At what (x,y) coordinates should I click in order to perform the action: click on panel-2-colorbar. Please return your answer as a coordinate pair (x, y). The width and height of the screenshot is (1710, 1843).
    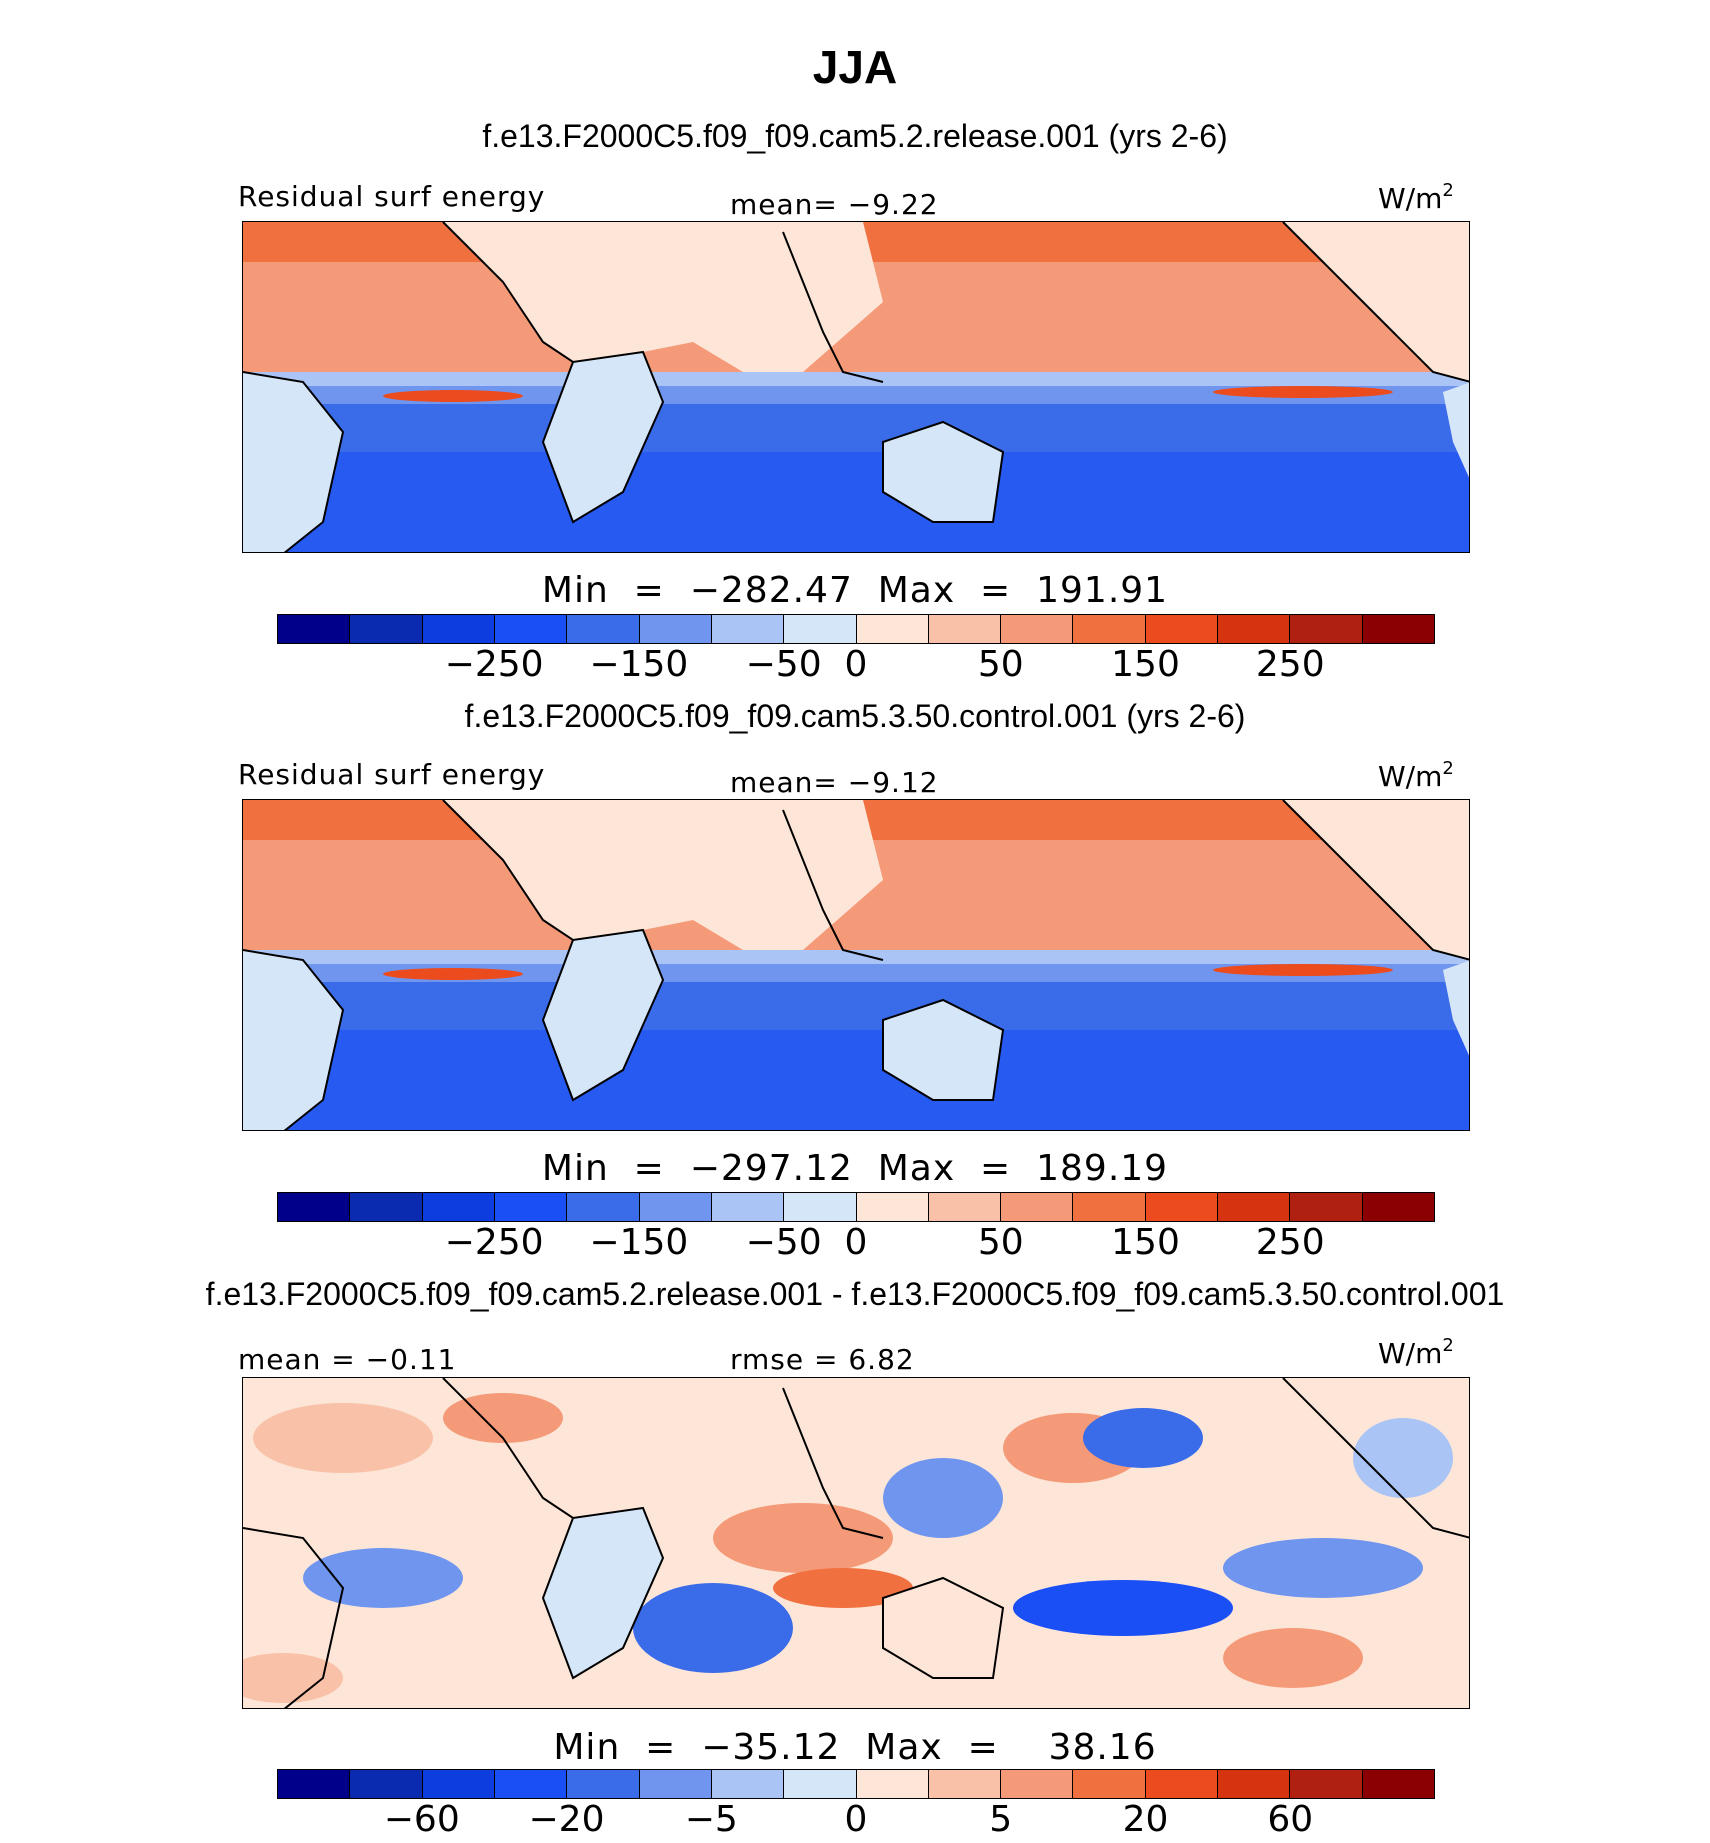
    Looking at the image, I should click on (856, 1207).